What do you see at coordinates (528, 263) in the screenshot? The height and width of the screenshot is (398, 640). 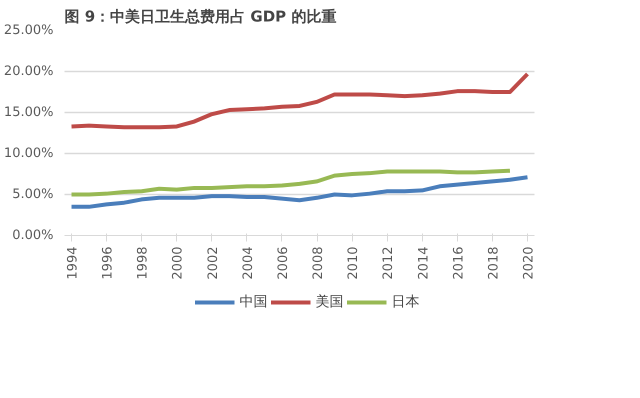 I see `x-tick-label: 2020` at bounding box center [528, 263].